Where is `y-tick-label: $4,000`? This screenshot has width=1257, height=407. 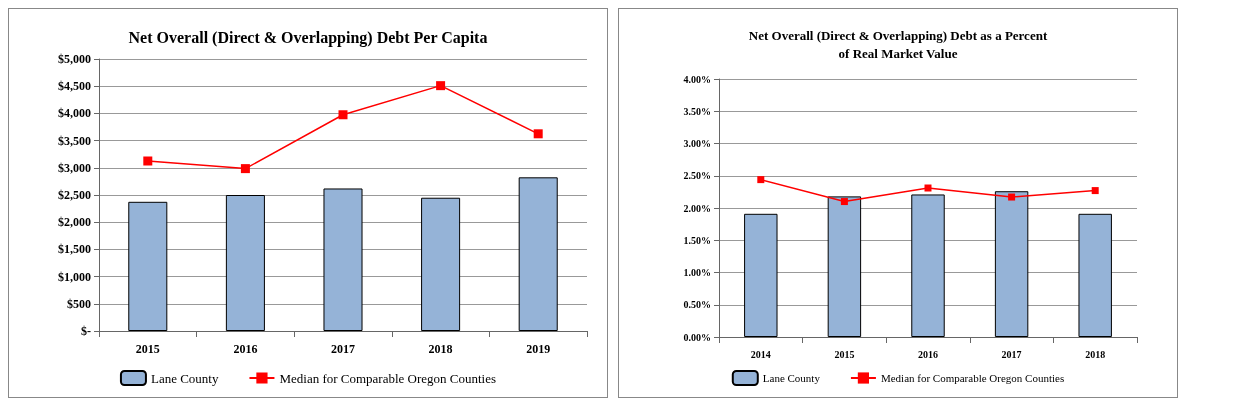
y-tick-label: $4,000 is located at coordinates (74, 113).